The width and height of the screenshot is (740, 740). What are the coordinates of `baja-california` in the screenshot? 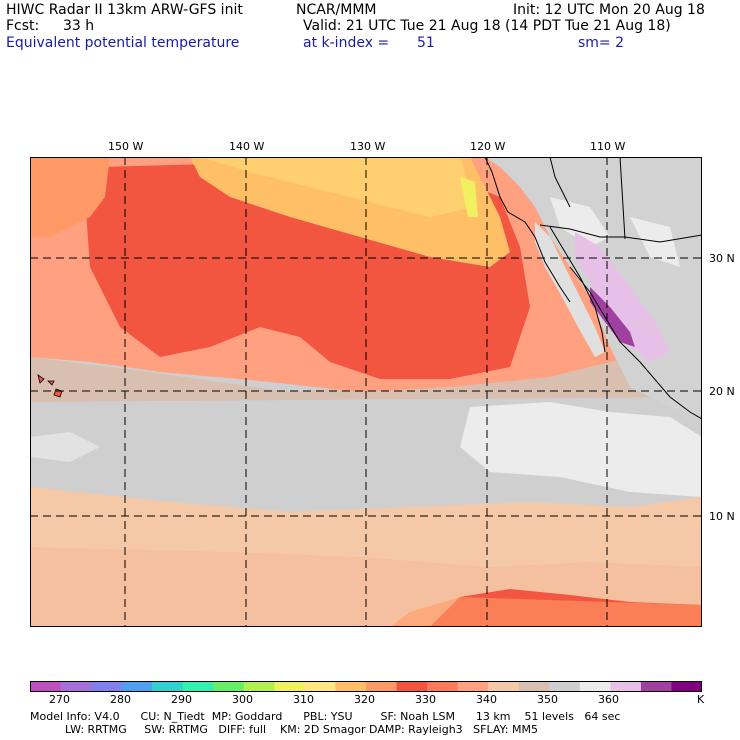 It's located at (570, 289).